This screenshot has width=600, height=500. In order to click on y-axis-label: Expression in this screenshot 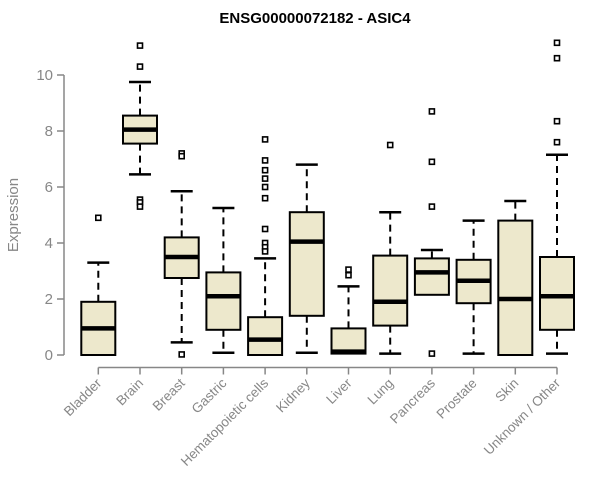, I will do `click(13, 215)`.